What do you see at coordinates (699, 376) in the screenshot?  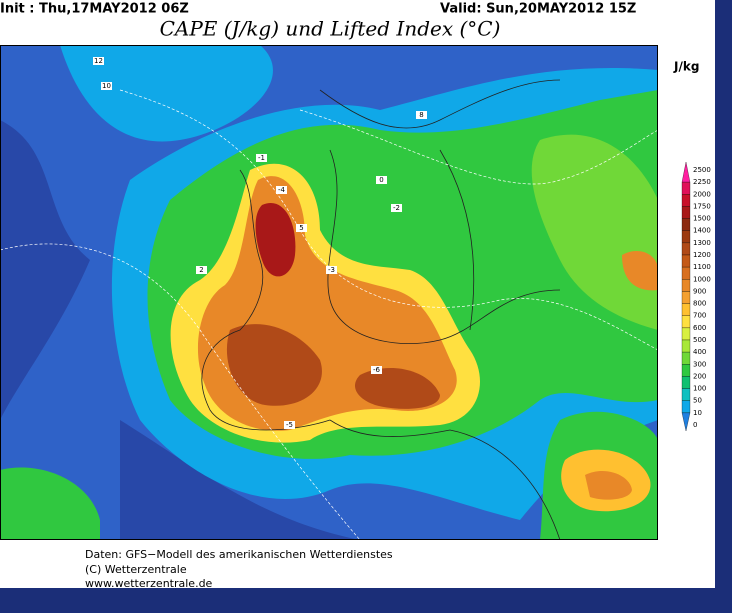 I see `legend-level: 200` at bounding box center [699, 376].